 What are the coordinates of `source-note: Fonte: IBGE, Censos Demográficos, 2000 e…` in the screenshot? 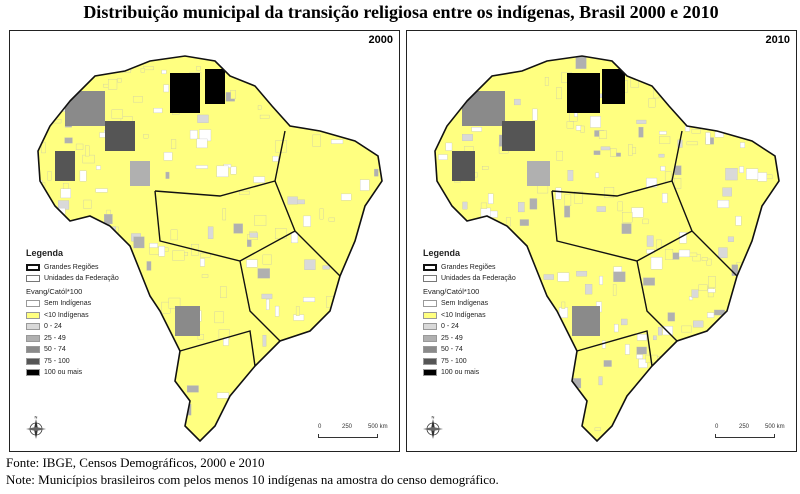 It's located at (135, 462).